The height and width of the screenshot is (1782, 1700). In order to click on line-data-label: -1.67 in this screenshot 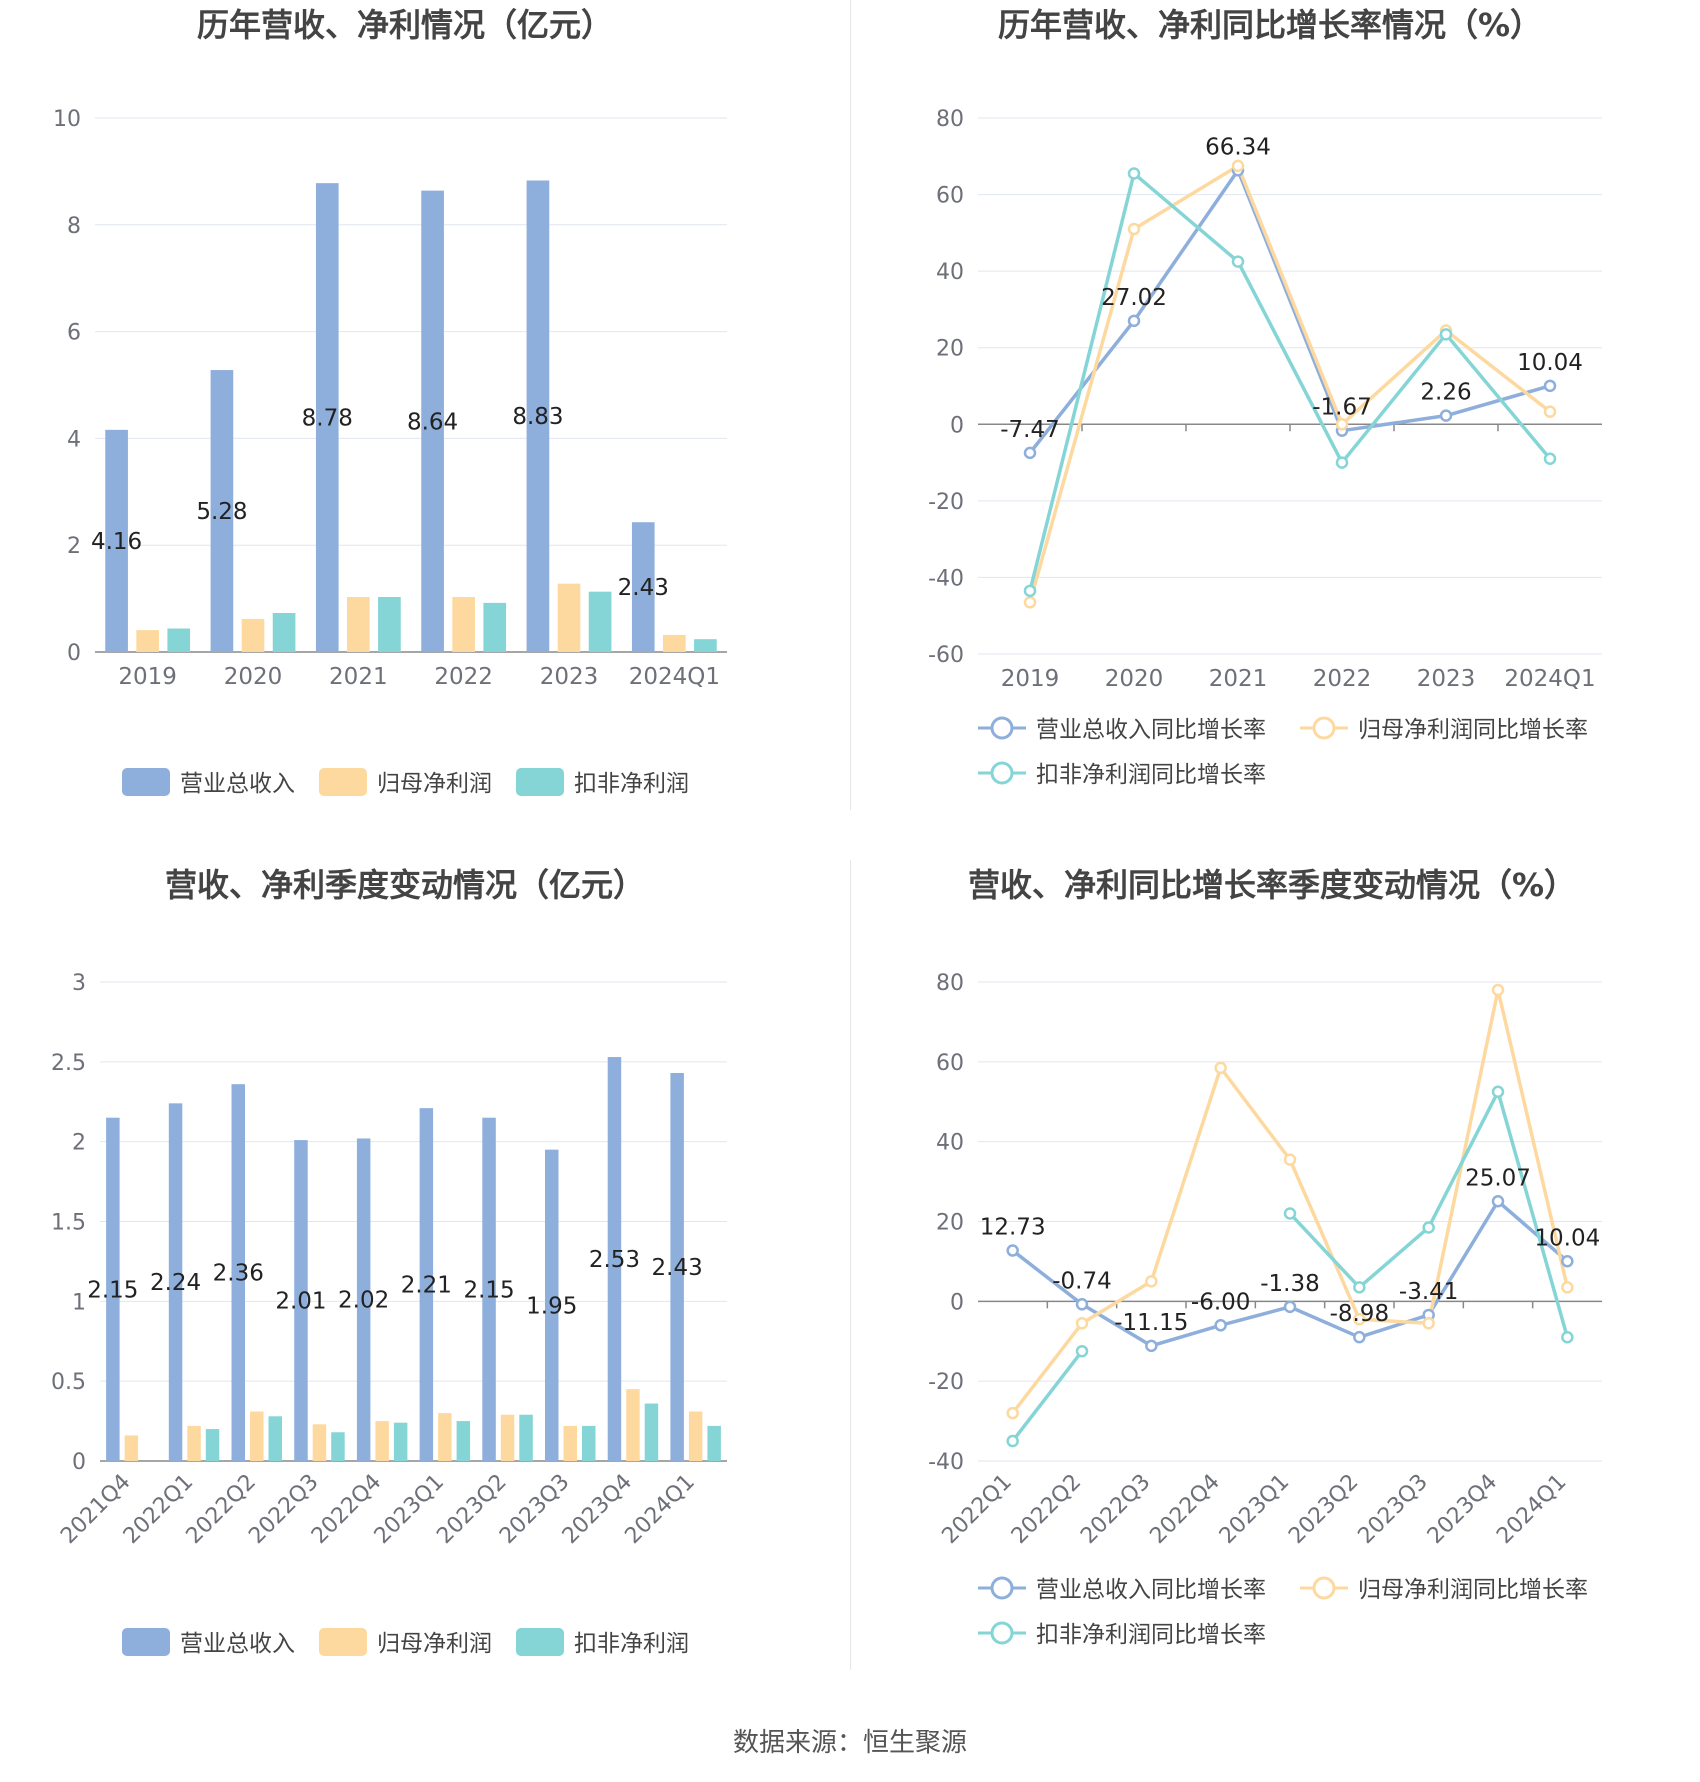, I will do `click(1342, 408)`.